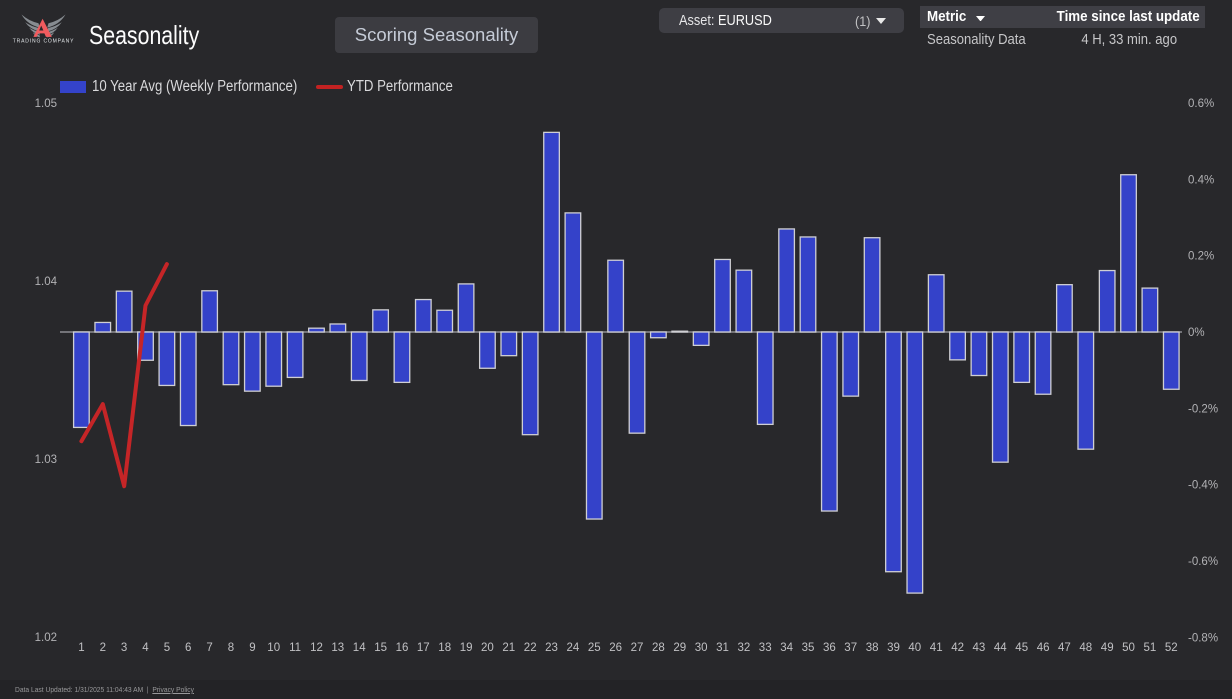 This screenshot has width=1232, height=699. What do you see at coordinates (46, 638) in the screenshot?
I see `svg-text: 1.02` at bounding box center [46, 638].